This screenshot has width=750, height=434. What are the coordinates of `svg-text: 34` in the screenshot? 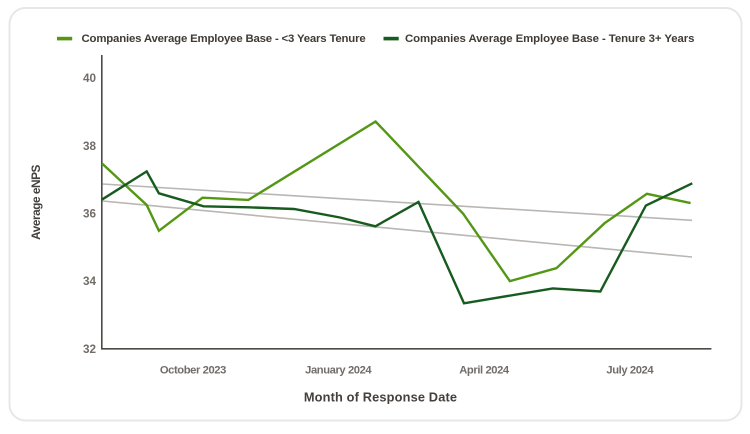 It's located at (90, 281).